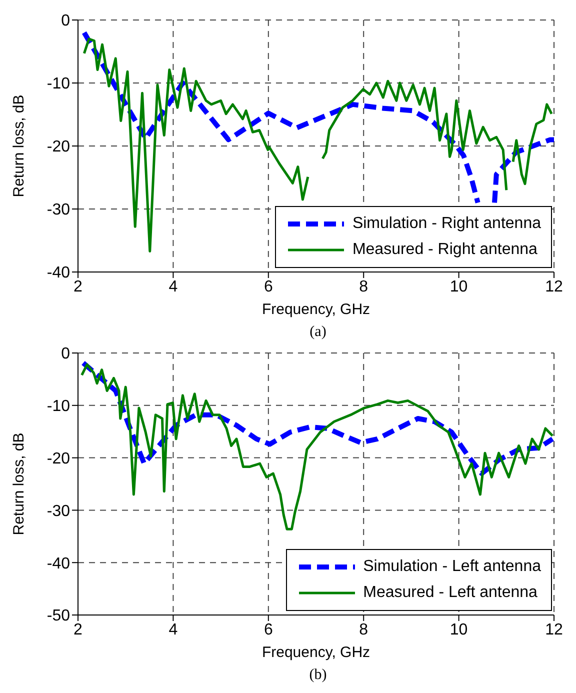  I want to click on legend-label: Measured - Left antenna, so click(450, 593).